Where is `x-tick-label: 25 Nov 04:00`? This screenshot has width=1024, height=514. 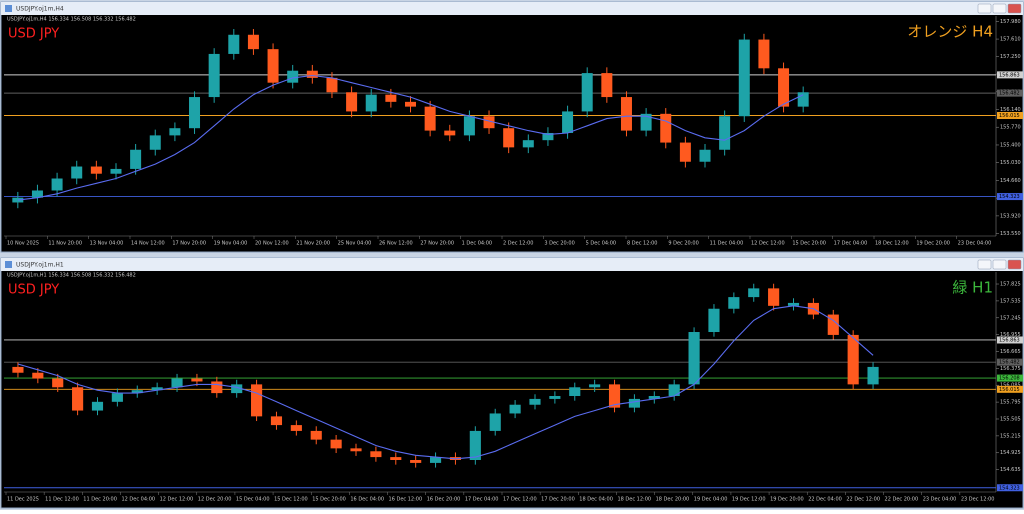 x-tick-label: 25 Nov 04:00 is located at coordinates (355, 244).